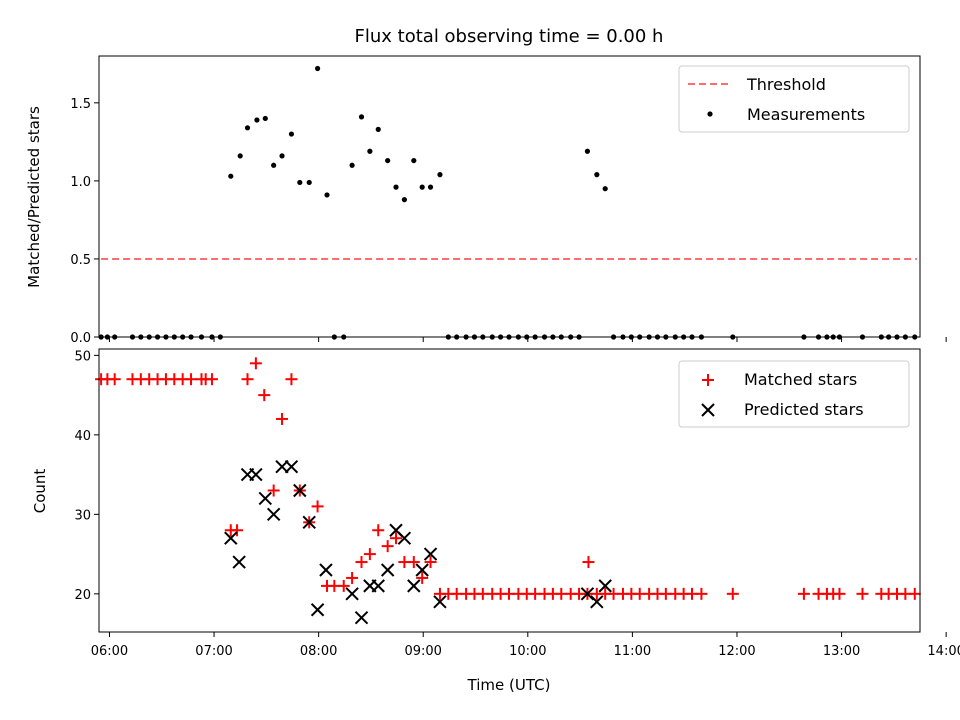  Describe the element at coordinates (708, 410) in the screenshot. I see `predicted-legend-swatch` at that location.